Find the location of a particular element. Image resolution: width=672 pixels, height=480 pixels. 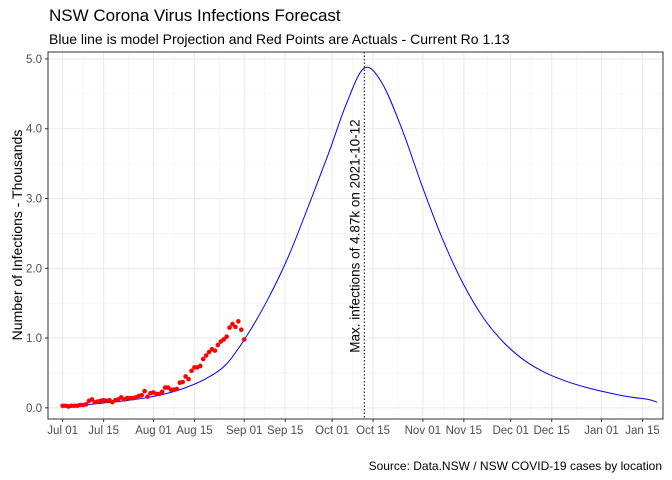

x-tick-label: Jul 15 is located at coordinates (103, 431).